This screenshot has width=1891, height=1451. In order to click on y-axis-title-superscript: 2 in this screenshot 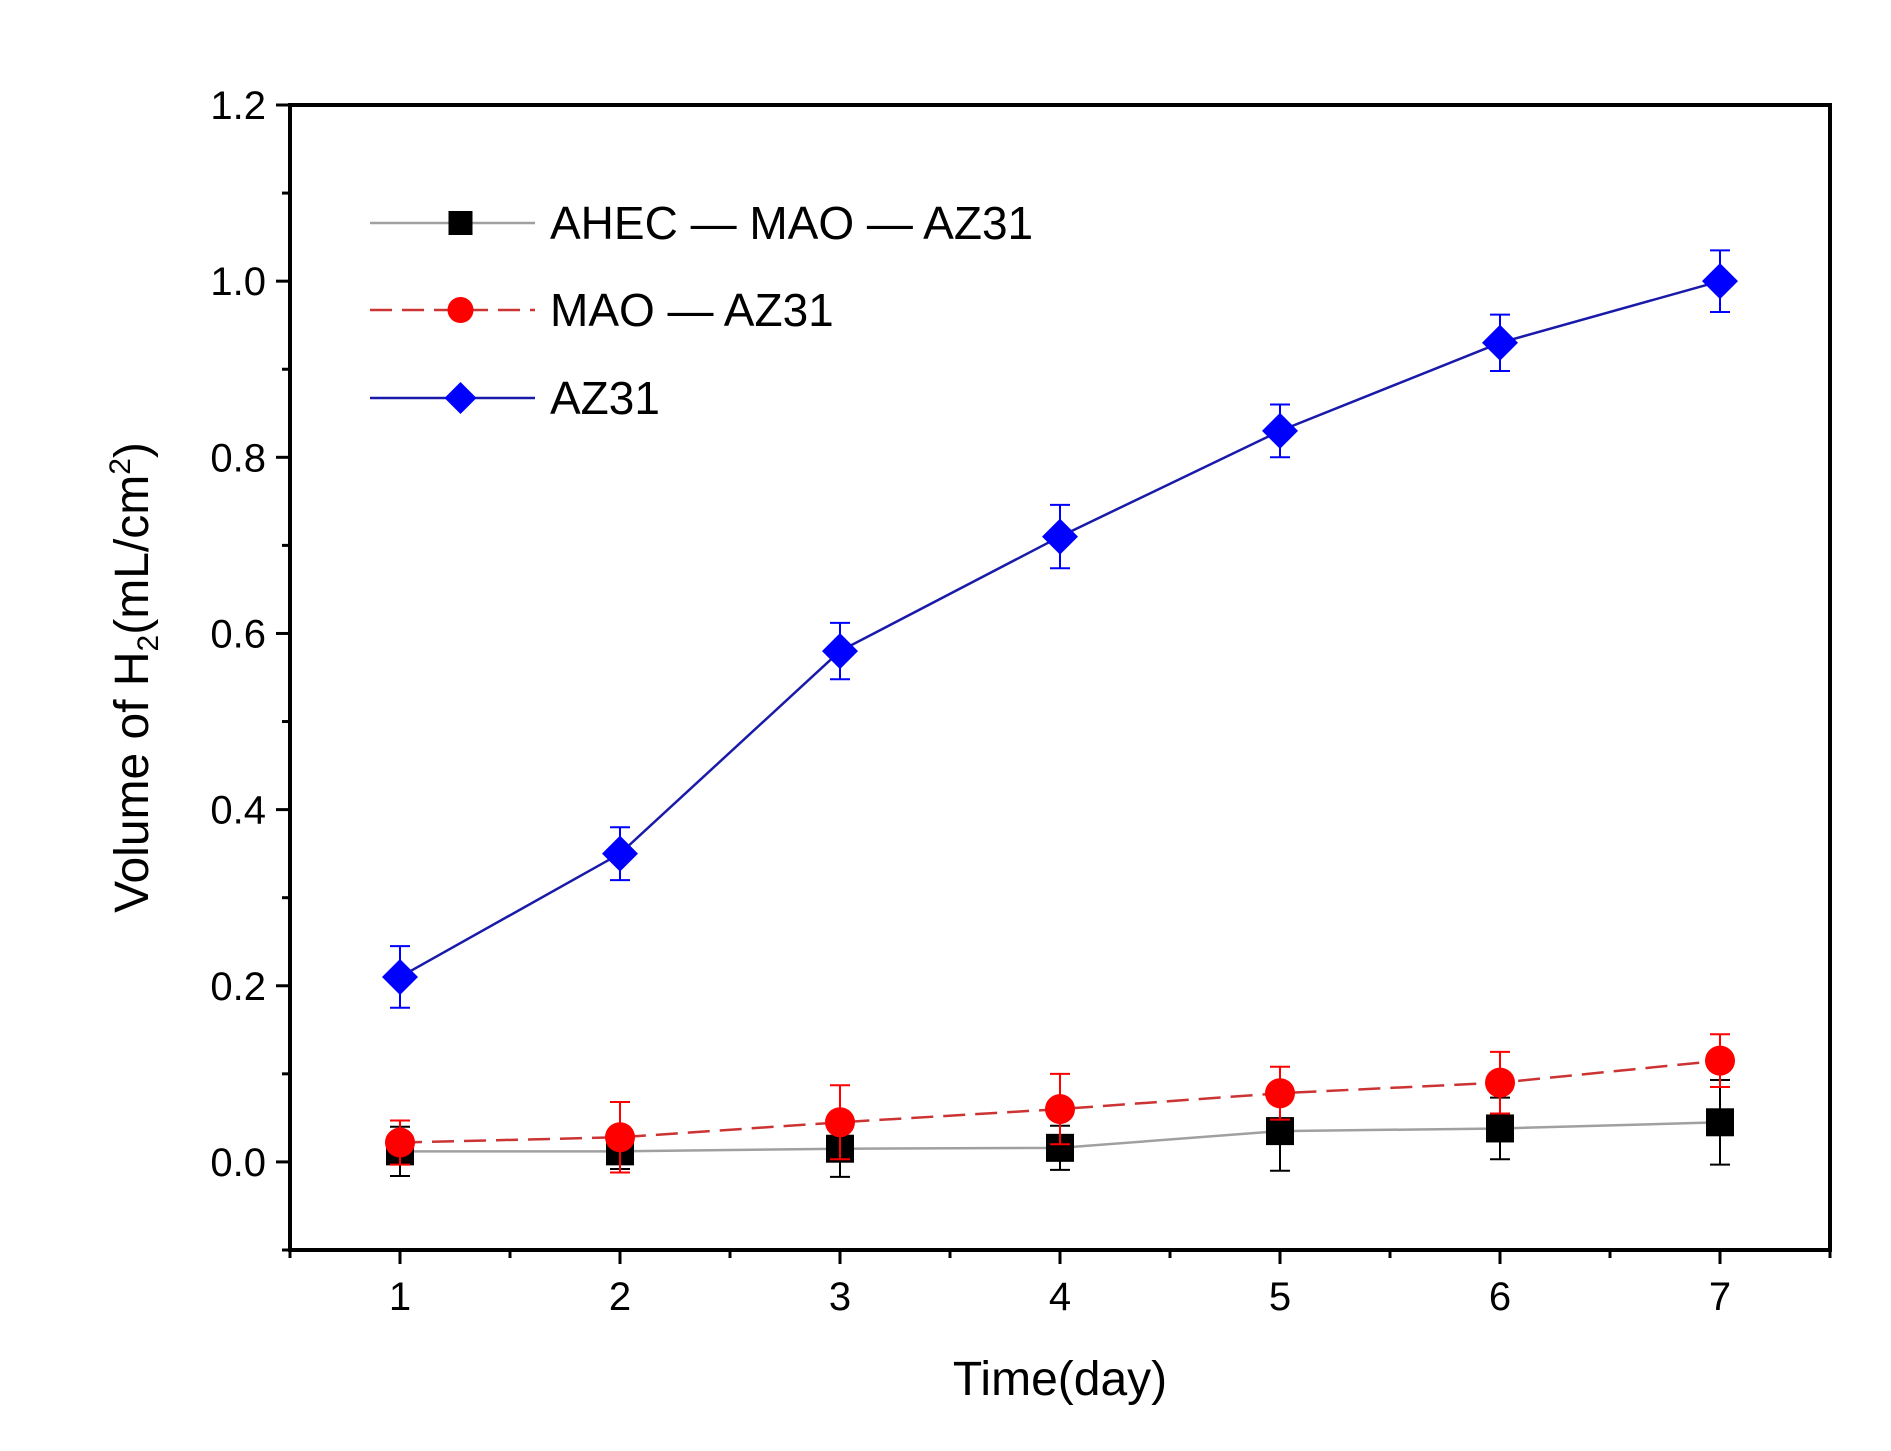, I will do `click(120, 466)`.